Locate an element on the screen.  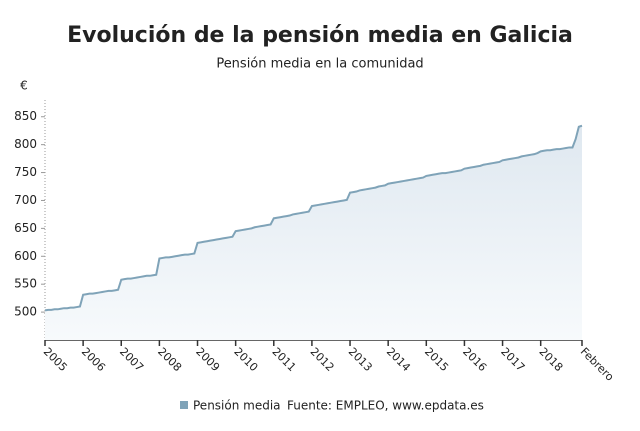
x-tick-label: 2015 is located at coordinates (436, 359).